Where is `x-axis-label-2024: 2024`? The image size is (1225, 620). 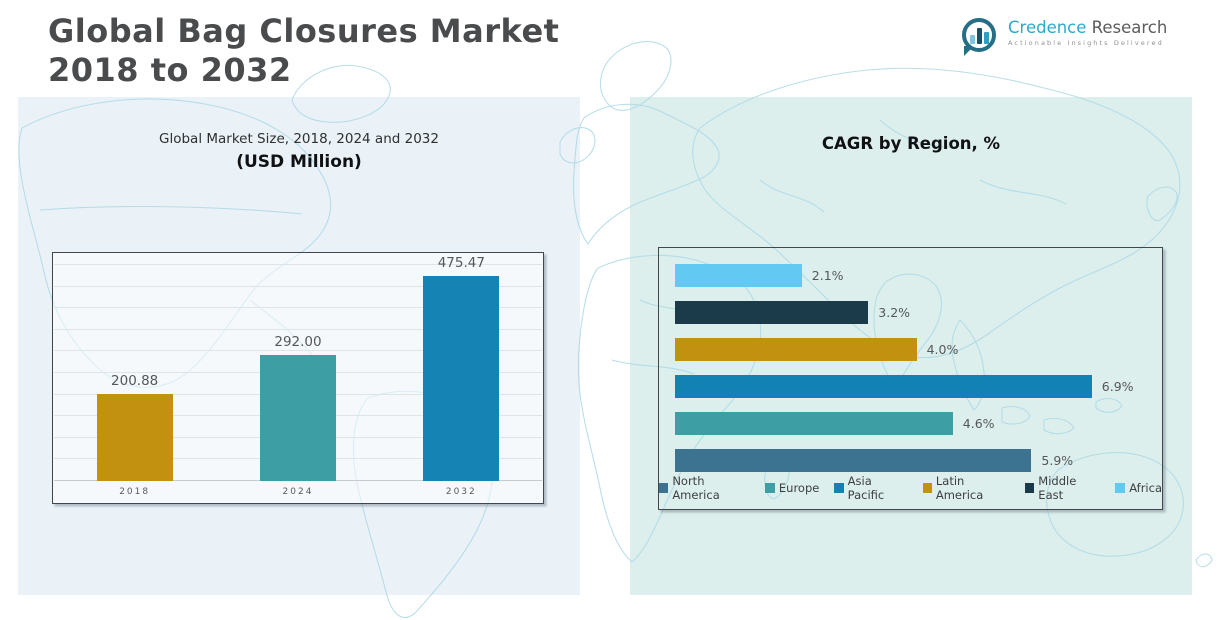 x-axis-label-2024: 2024 is located at coordinates (298, 492).